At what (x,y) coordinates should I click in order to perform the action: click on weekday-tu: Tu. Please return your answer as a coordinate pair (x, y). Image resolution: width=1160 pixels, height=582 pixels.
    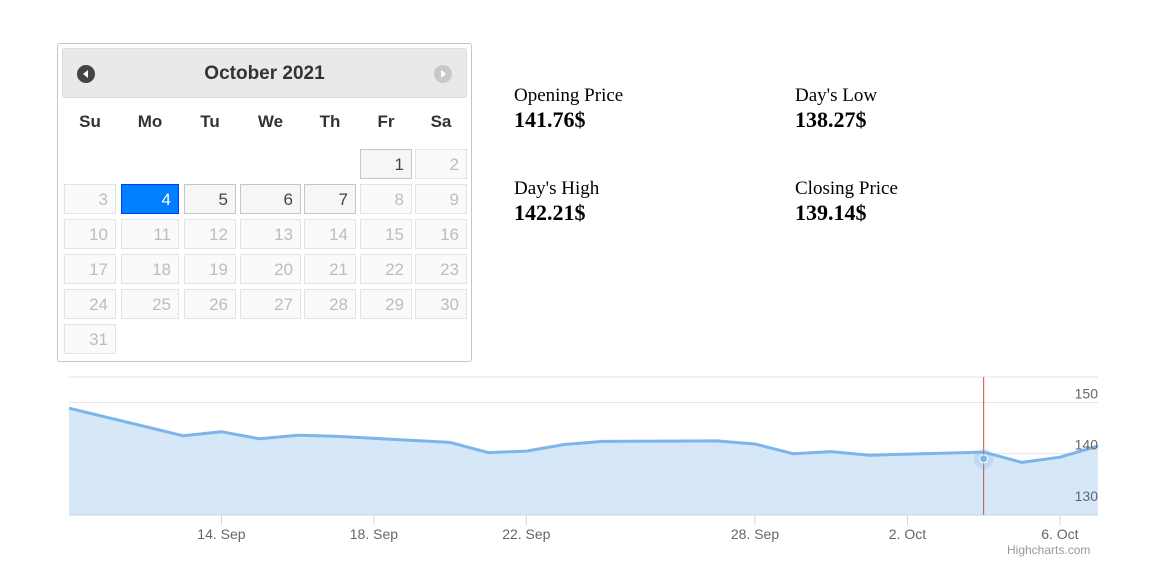
    Looking at the image, I should click on (210, 121).